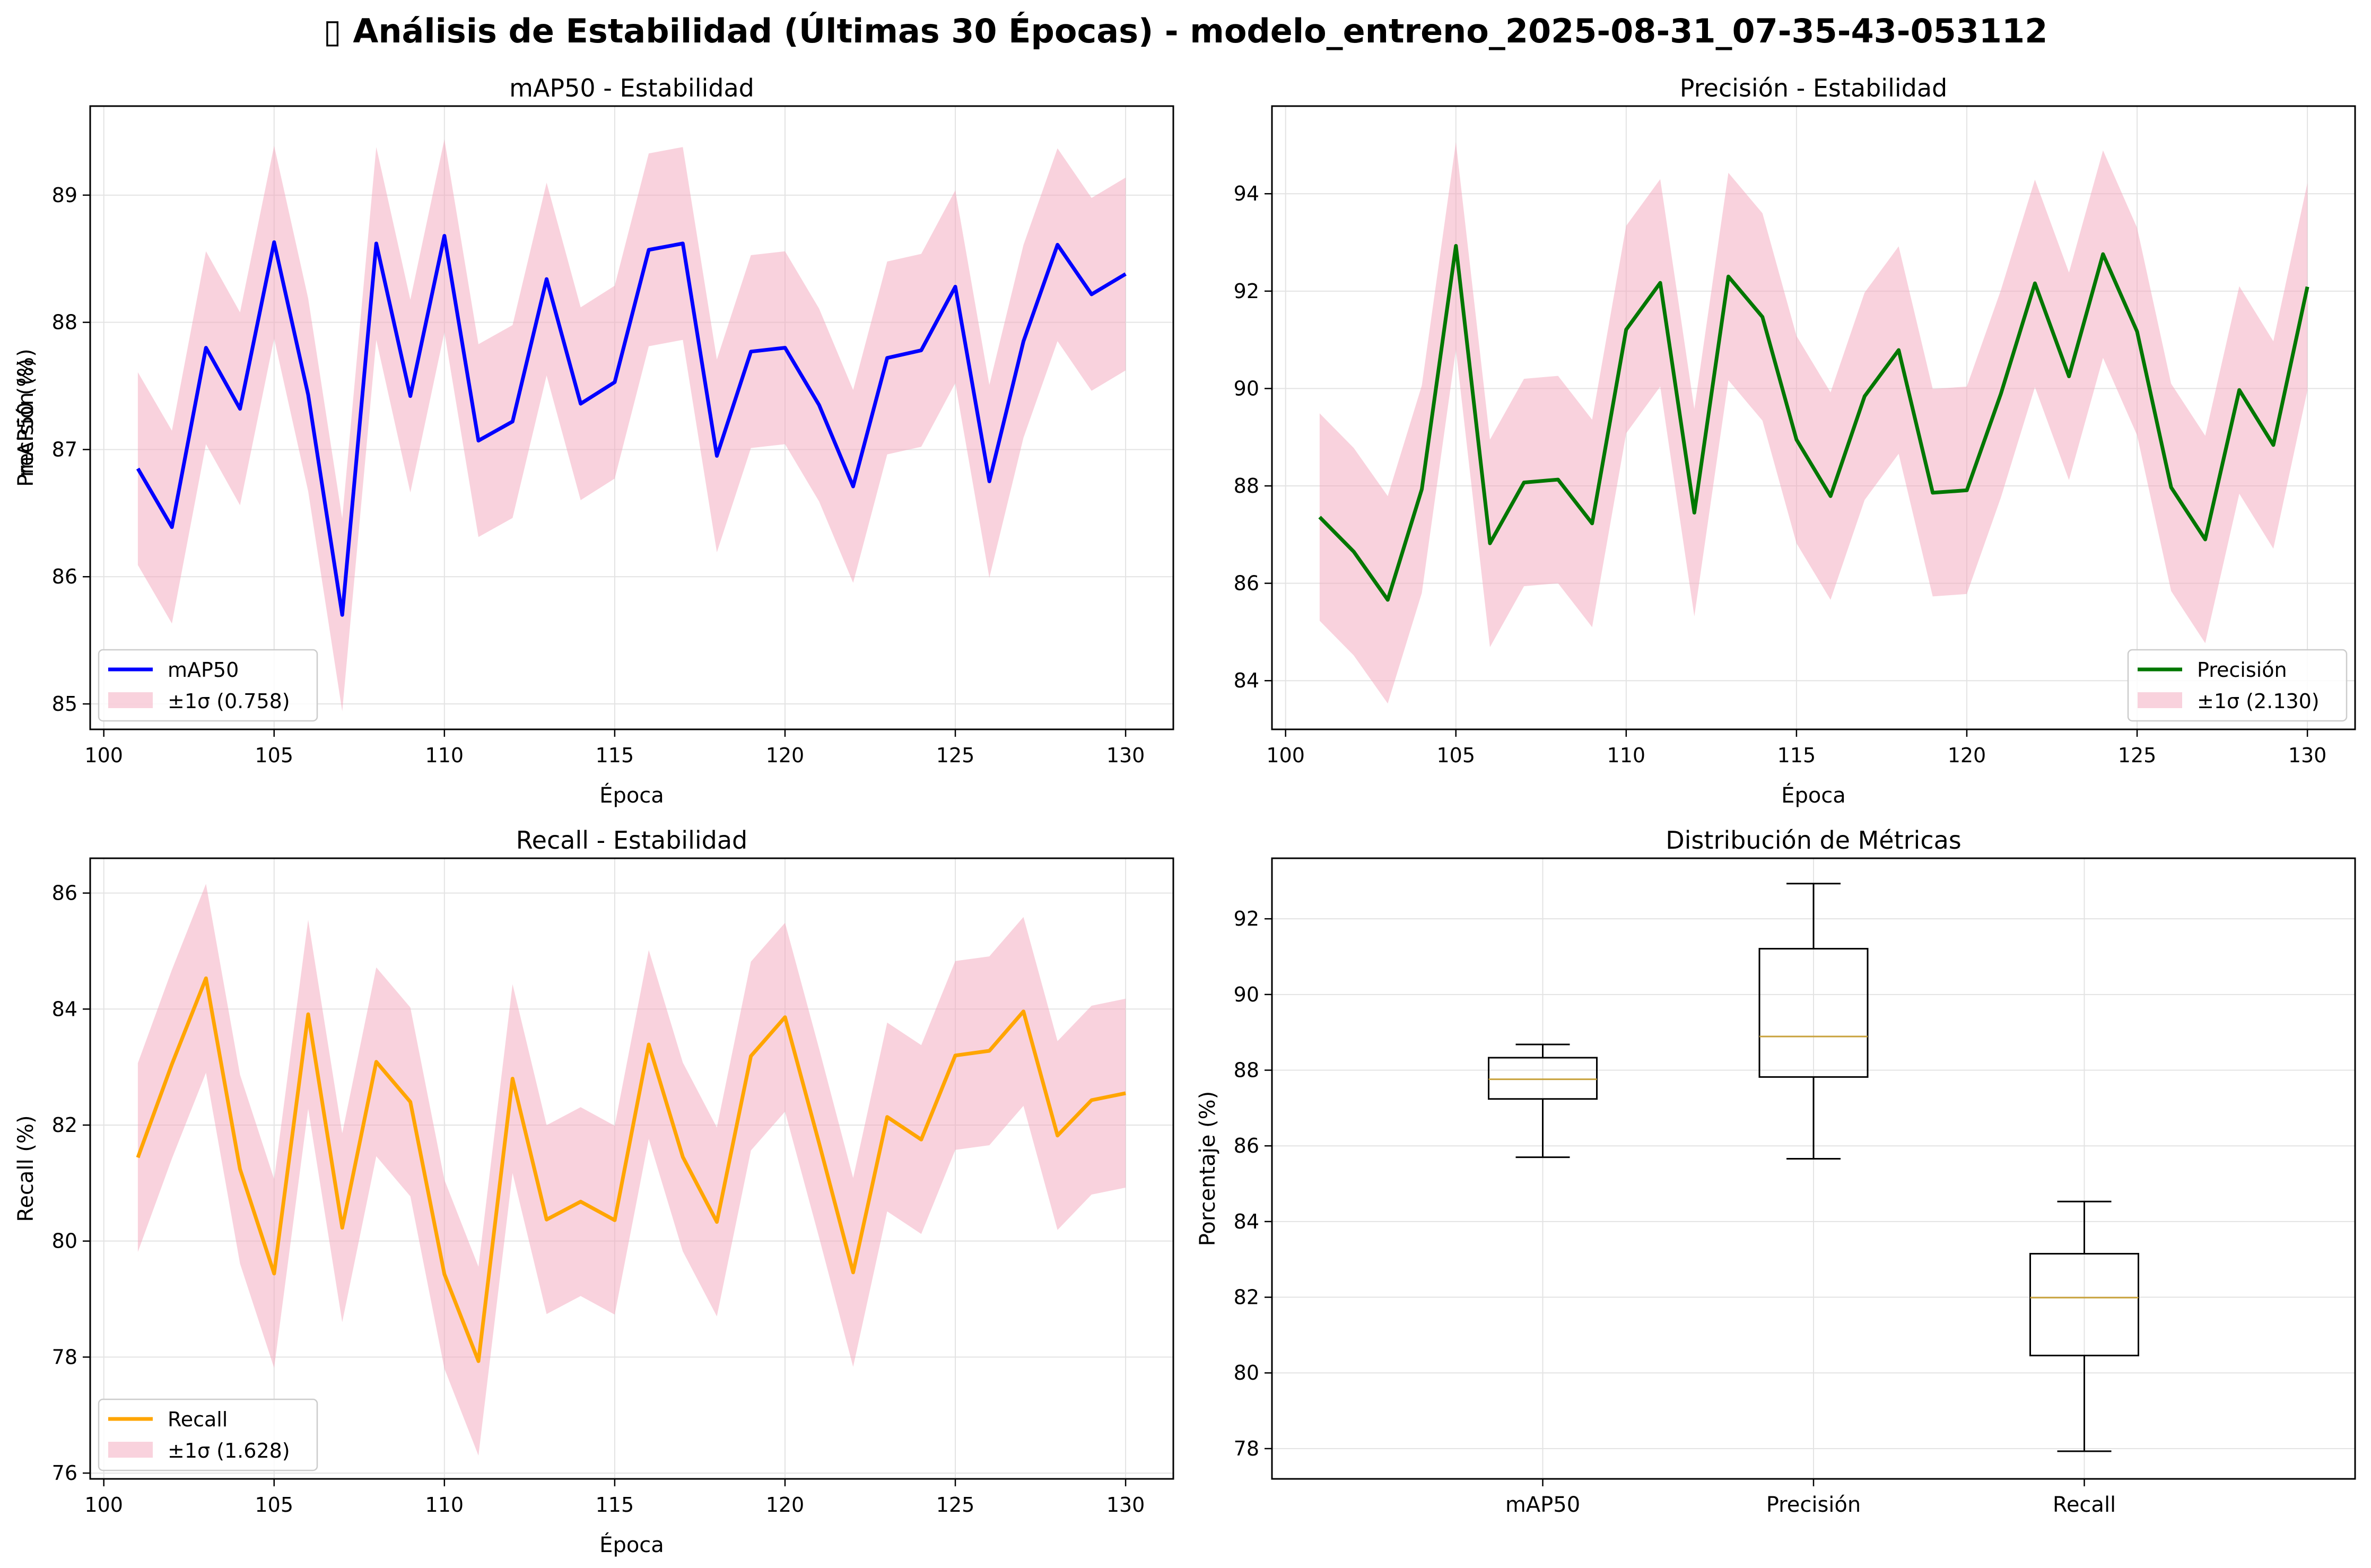  I want to click on x-tick-label: Precisión, so click(1813, 1505).